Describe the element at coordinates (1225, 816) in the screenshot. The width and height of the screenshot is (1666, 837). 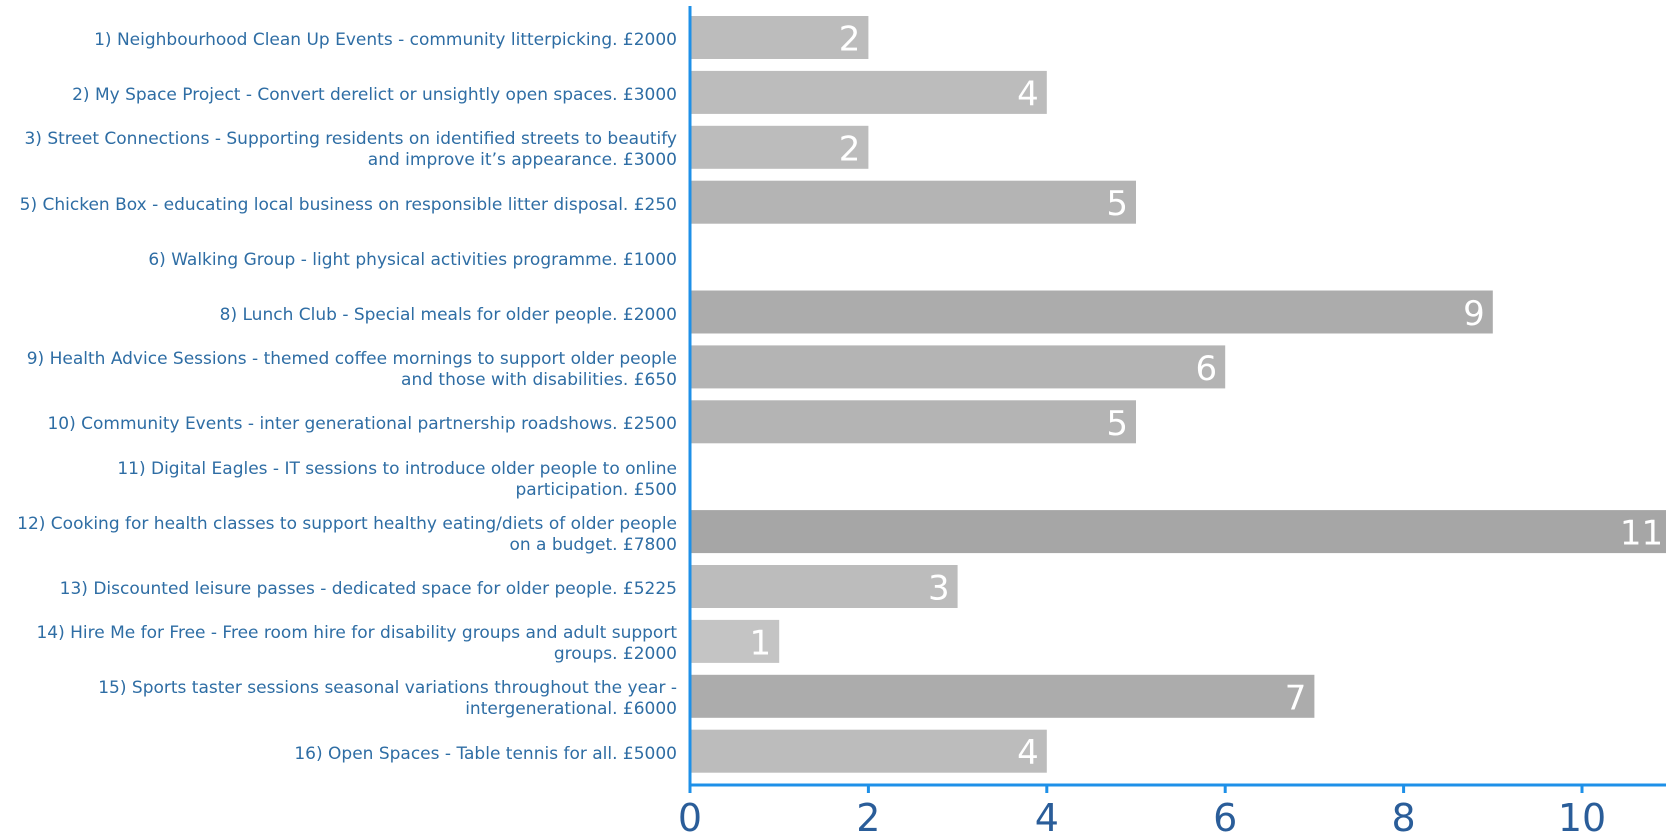
I see `x-tick-label: 6` at that location.